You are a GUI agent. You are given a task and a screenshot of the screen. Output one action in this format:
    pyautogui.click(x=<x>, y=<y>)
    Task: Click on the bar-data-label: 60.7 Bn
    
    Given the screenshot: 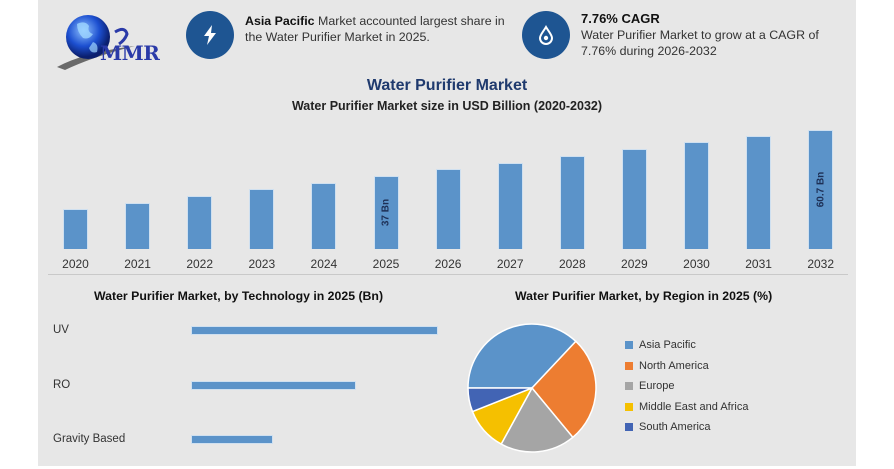 What is the action you would take?
    pyautogui.click(x=821, y=189)
    